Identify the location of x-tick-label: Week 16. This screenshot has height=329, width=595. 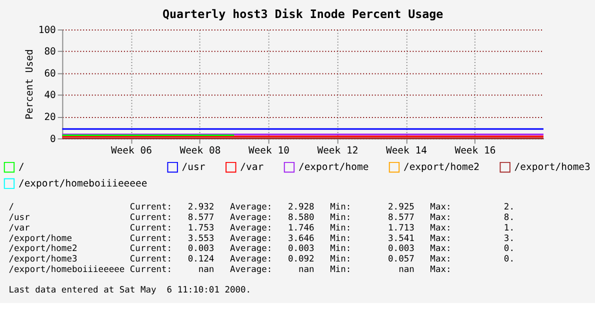
(475, 150).